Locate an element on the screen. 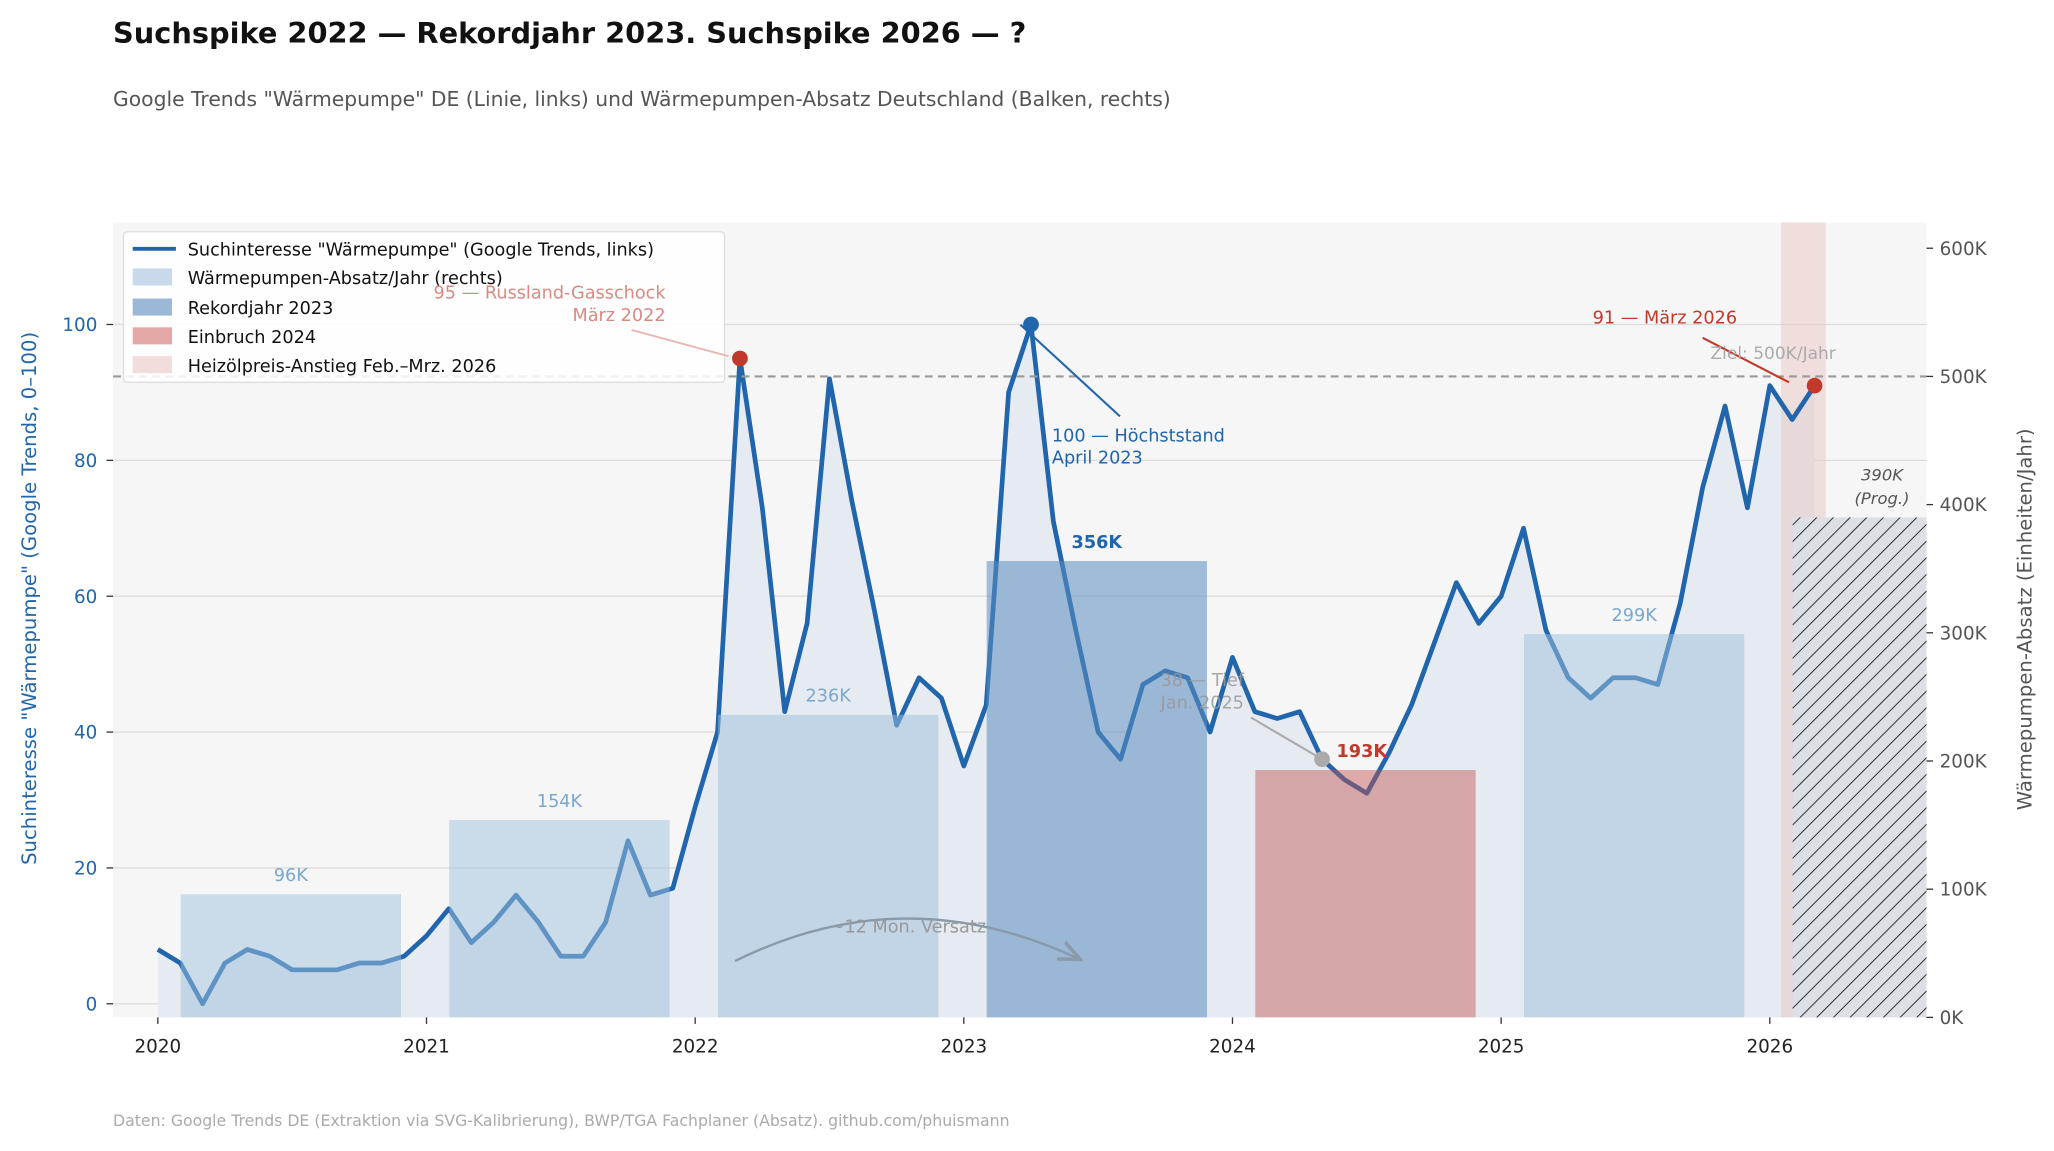 The height and width of the screenshot is (1151, 2054). bar-label: 356K is located at coordinates (1098, 543).